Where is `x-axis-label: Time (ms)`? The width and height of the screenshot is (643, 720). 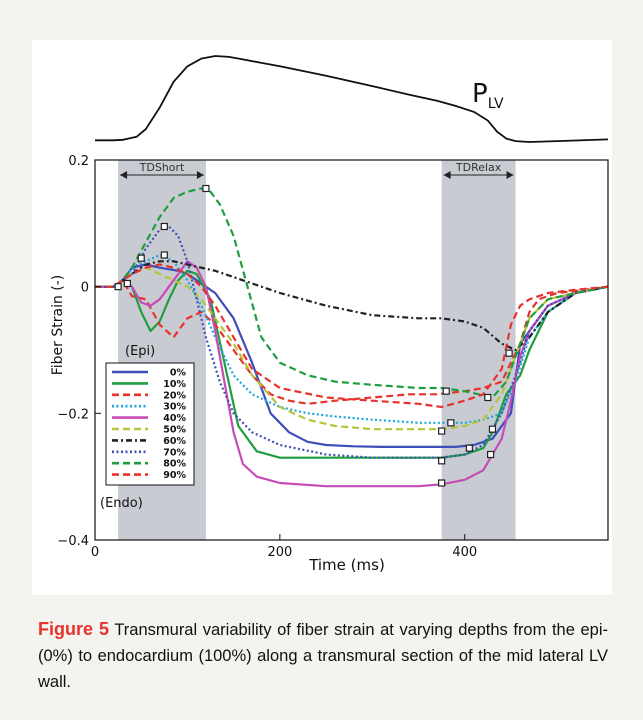 x-axis-label: Time (ms) is located at coordinates (346, 565).